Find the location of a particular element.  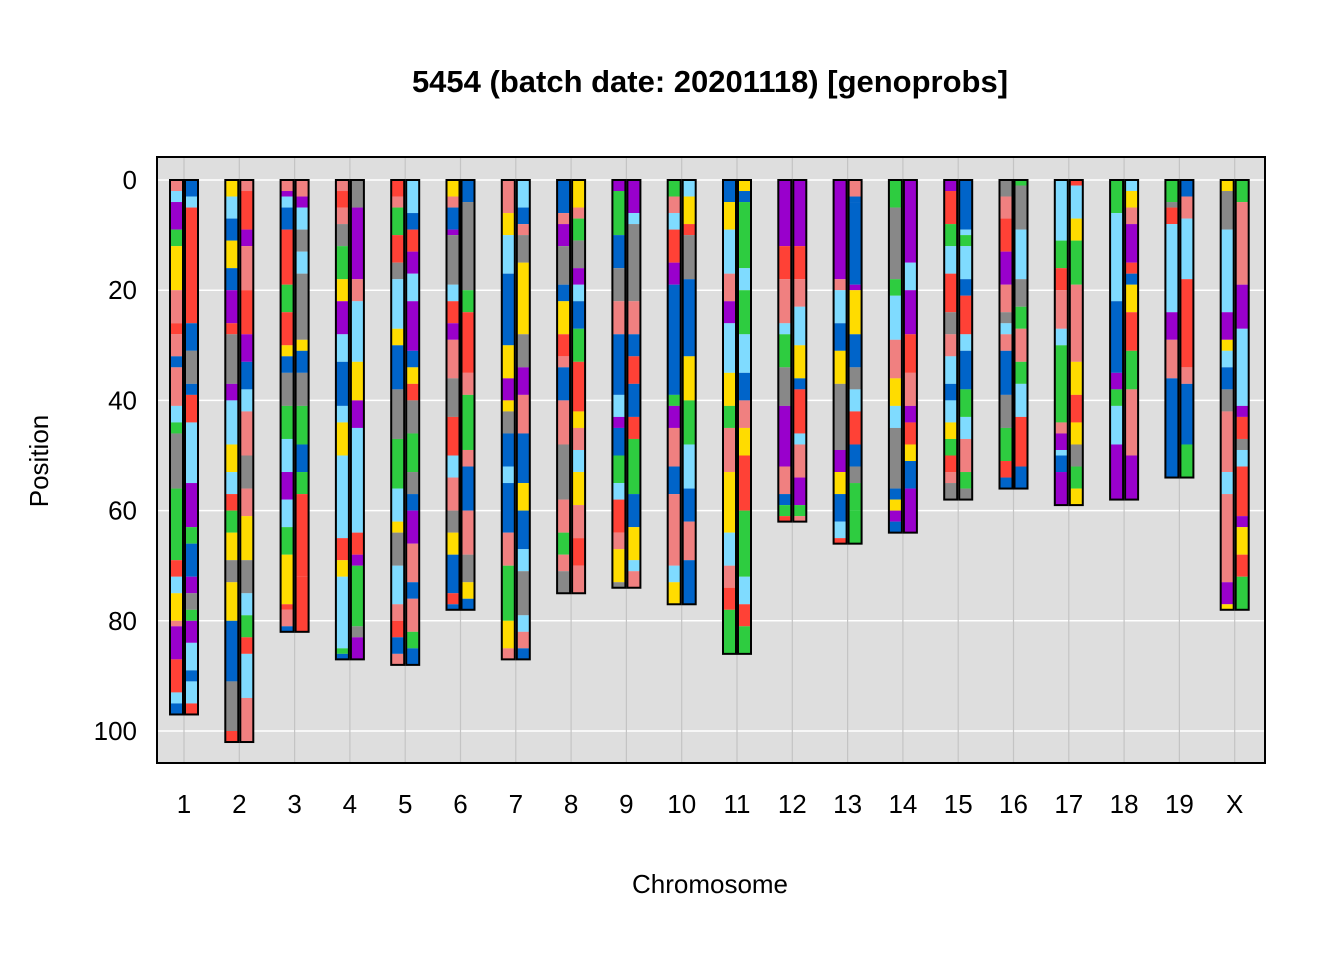

x-tick-label: 17 is located at coordinates (1068, 804).